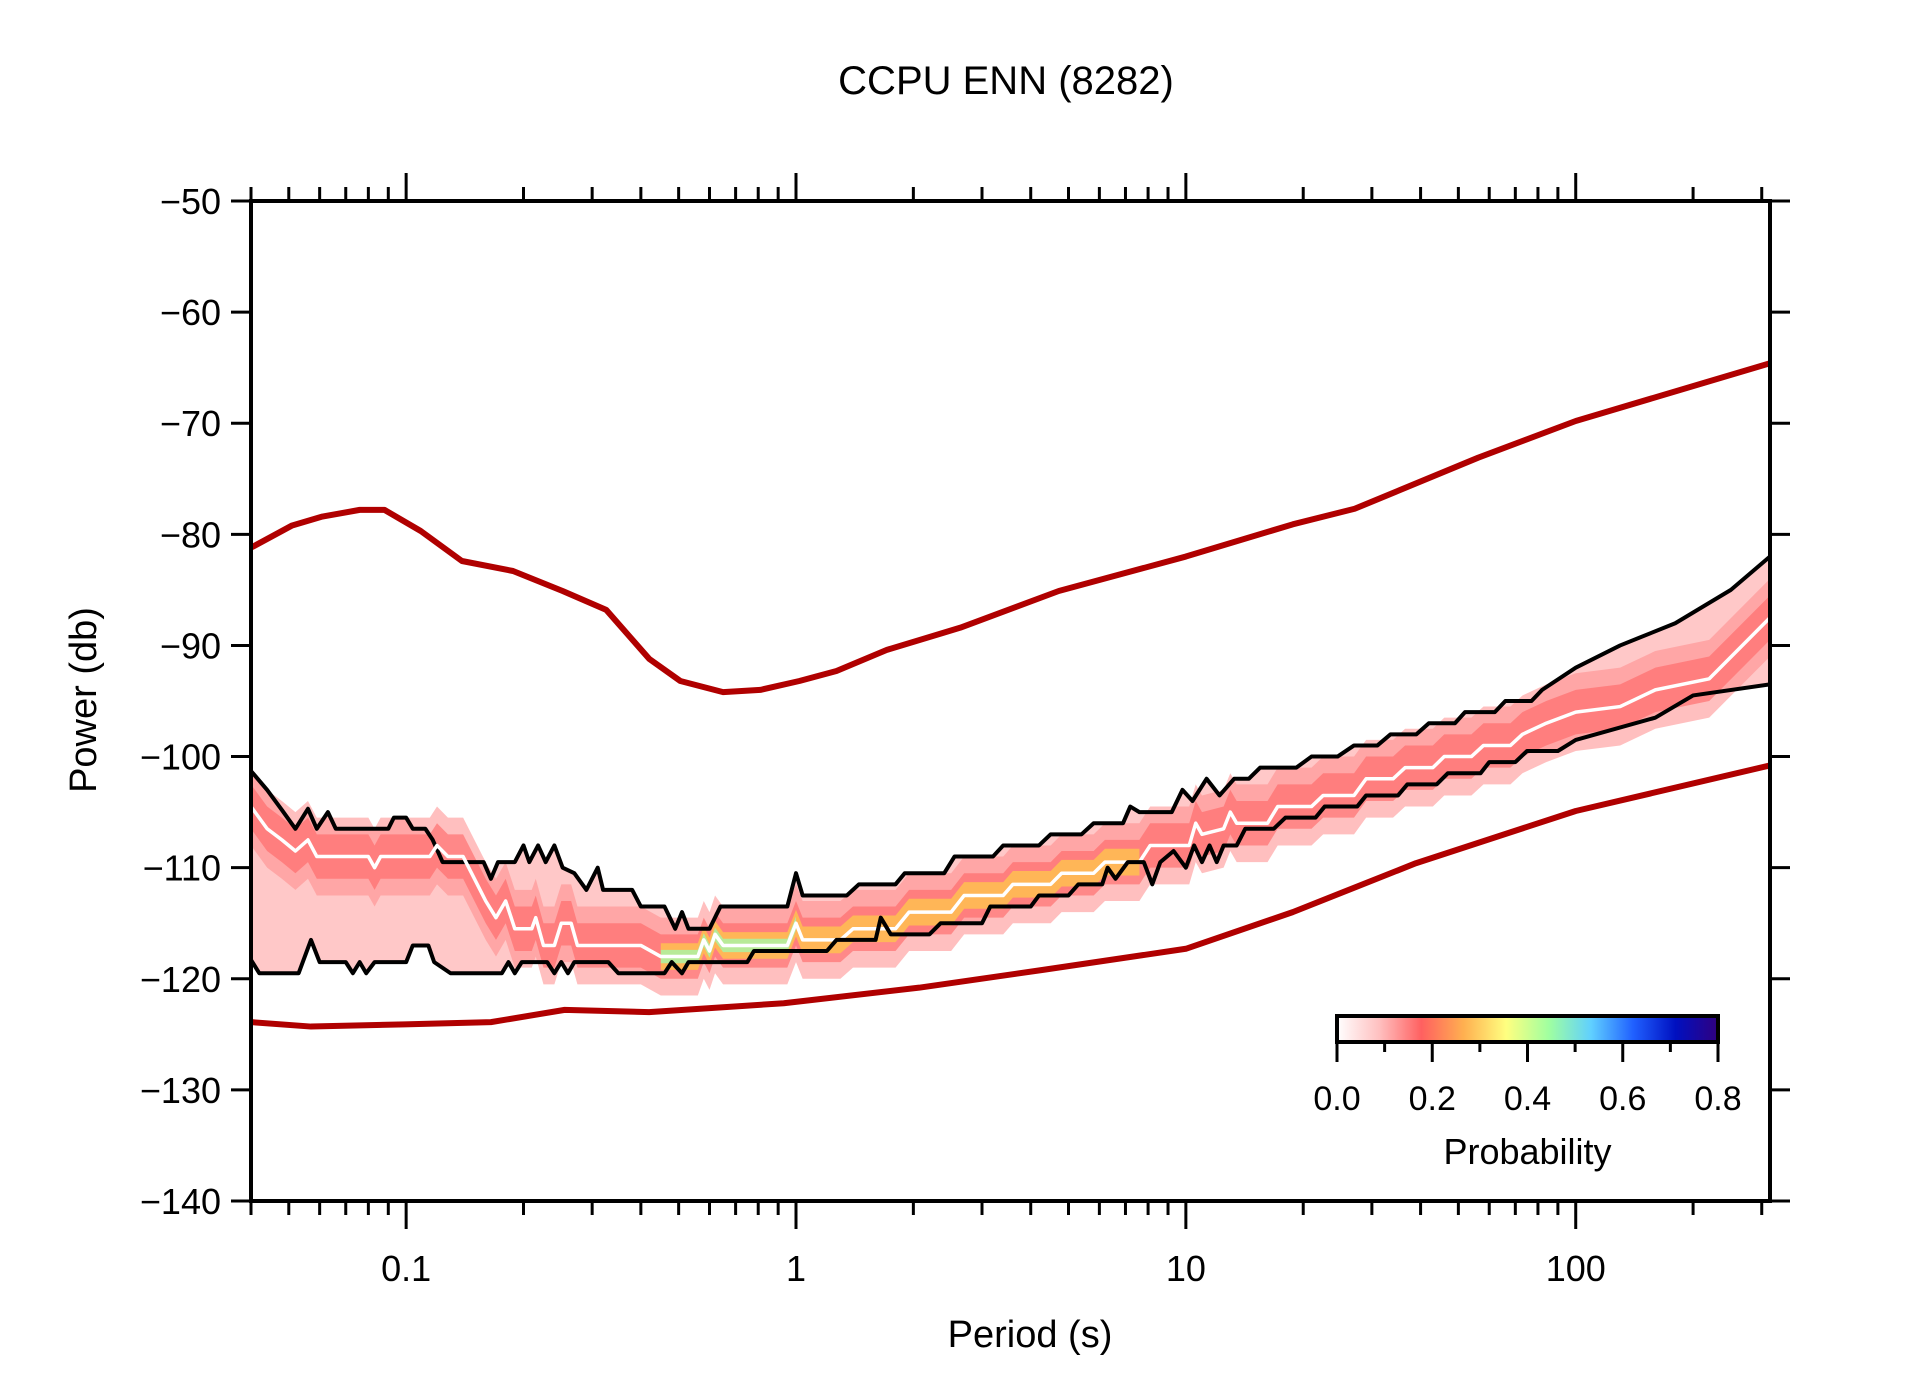  Describe the element at coordinates (190, 534) in the screenshot. I see `y-tick-label: −80` at that location.